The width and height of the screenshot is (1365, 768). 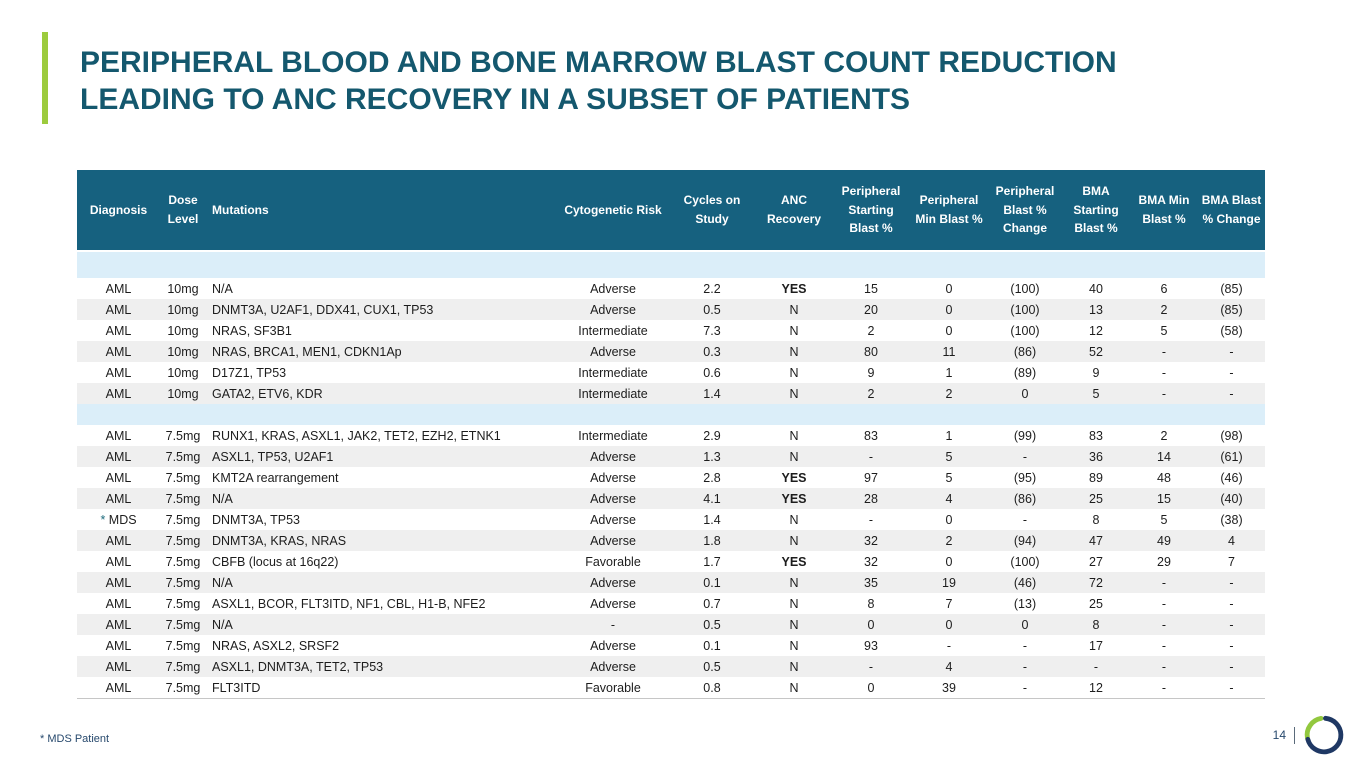 I want to click on table-cell: 25, so click(x=1096, y=498).